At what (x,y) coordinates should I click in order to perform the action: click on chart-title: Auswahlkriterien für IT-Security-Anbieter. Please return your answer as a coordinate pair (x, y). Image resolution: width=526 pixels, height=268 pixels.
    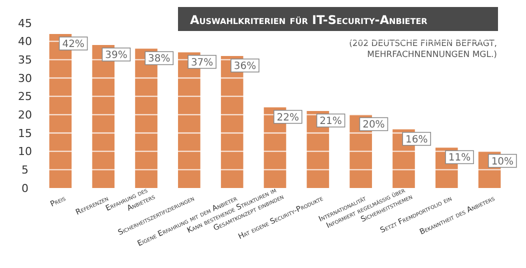
    Looking at the image, I should click on (309, 20).